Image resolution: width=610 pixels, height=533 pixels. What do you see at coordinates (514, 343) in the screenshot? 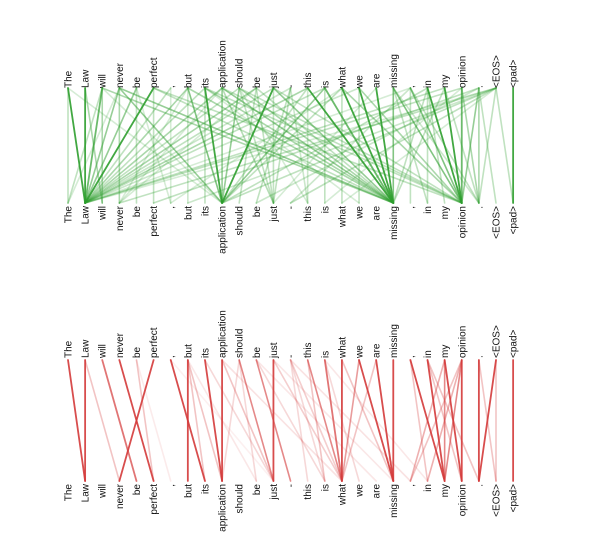
I see `source-token-label: <pad>` at bounding box center [514, 343].